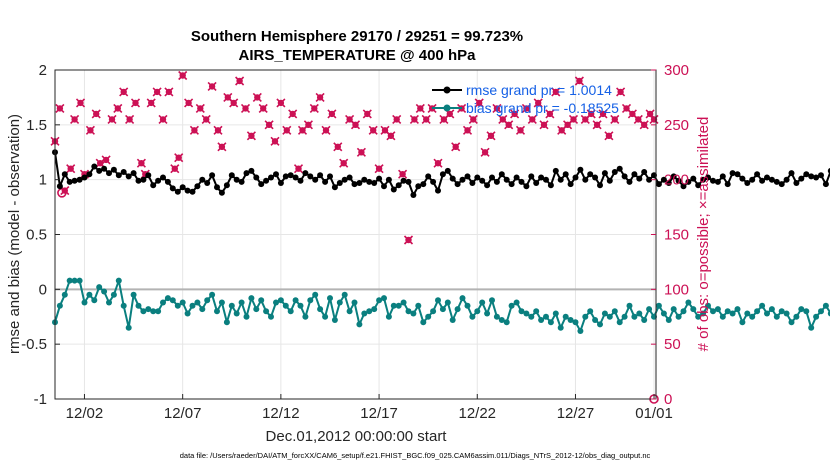 The height and width of the screenshot is (470, 830). I want to click on x-tick-label: 12/27, so click(576, 413).